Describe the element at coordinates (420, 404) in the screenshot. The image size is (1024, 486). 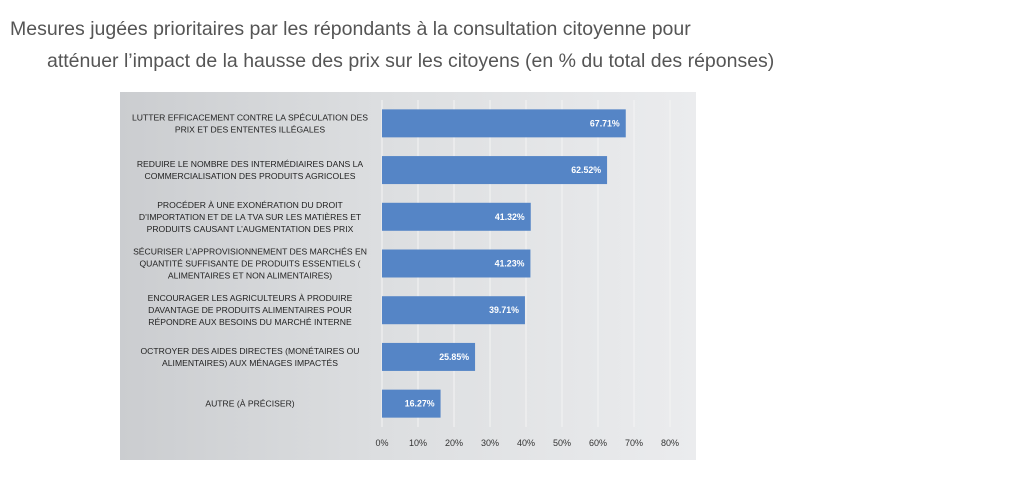
I see `bar-value-label: 16.27%` at that location.